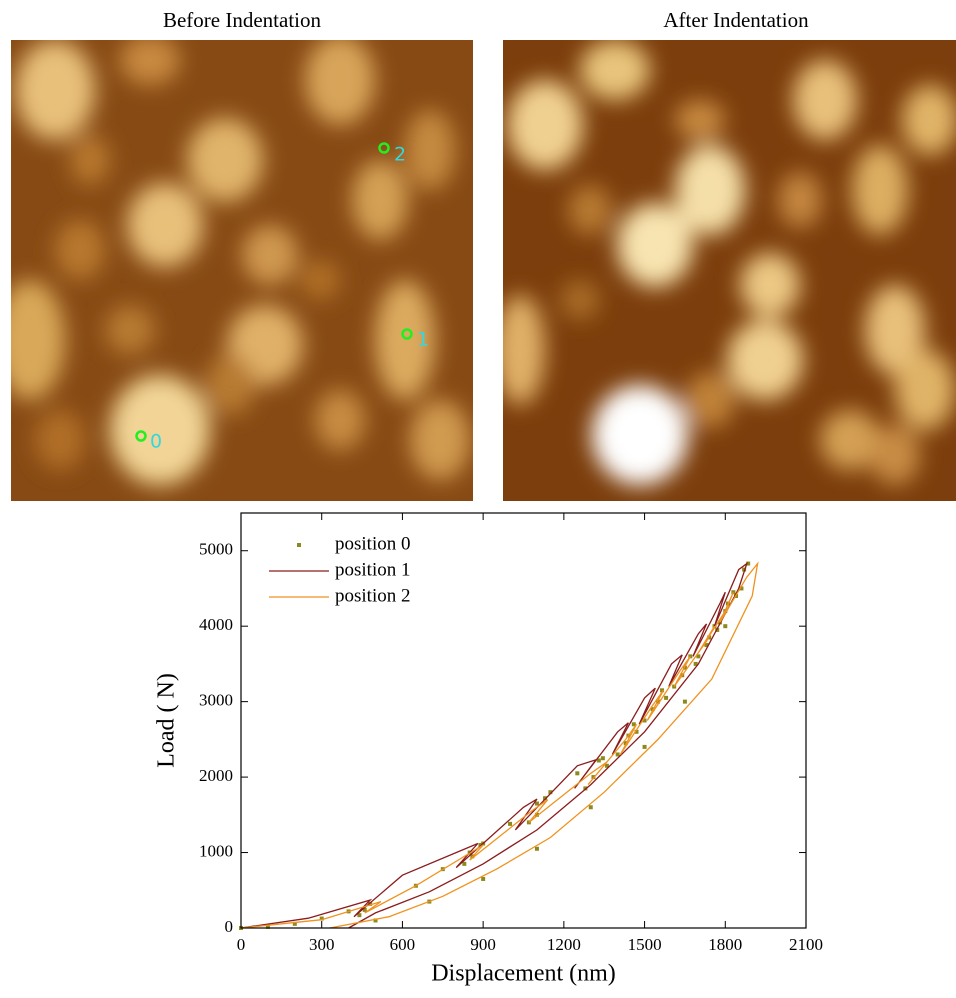 The image size is (956, 998). I want to click on legend-symbol, so click(299, 545).